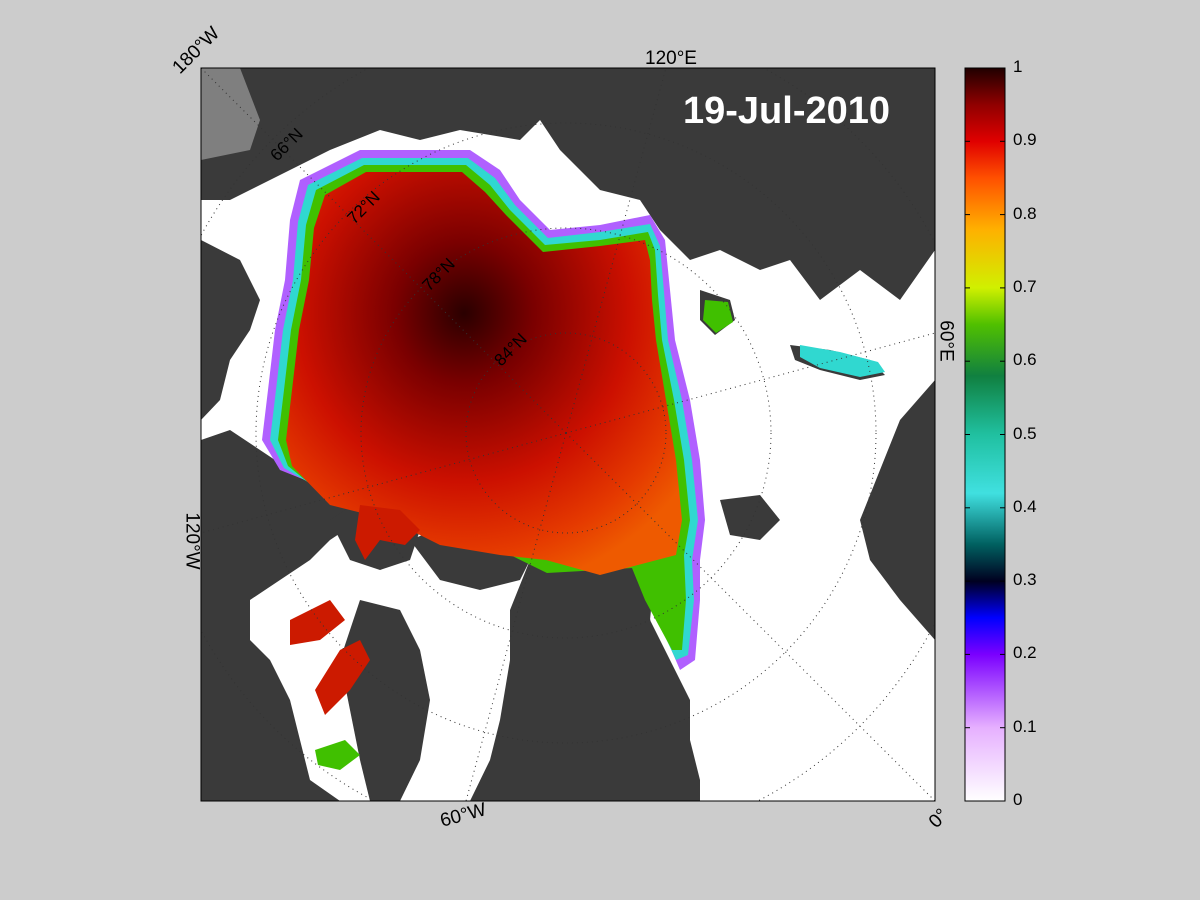  What do you see at coordinates (1025, 140) in the screenshot?
I see `colorbar-tick-label: 0.9` at bounding box center [1025, 140].